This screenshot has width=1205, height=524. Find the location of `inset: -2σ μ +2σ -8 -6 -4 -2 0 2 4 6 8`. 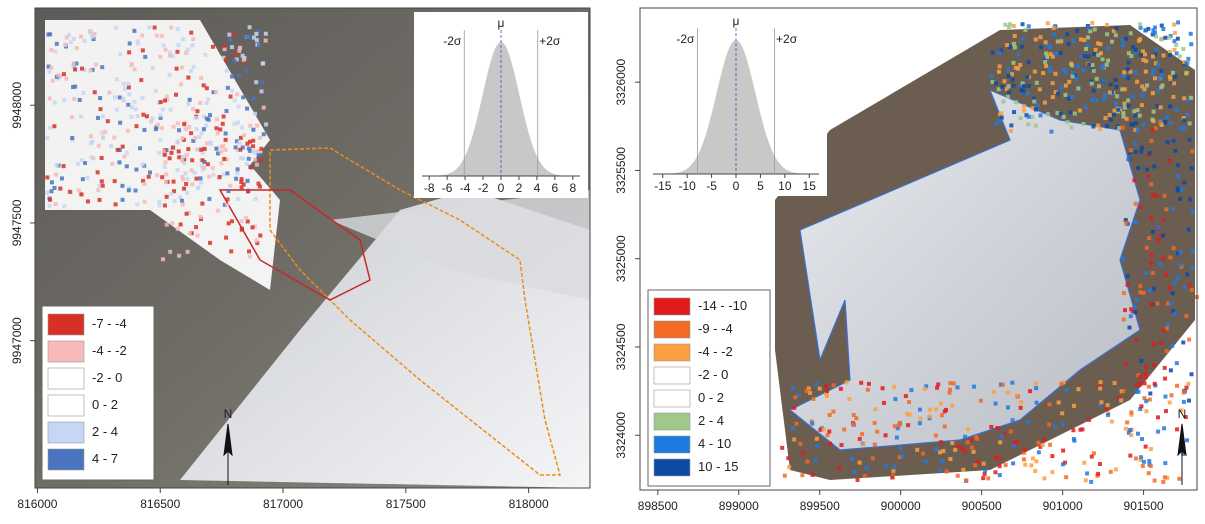

inset: -2σ μ +2σ -8 -6 -4 -2 0 2 4 6 8 is located at coordinates (501, 105).